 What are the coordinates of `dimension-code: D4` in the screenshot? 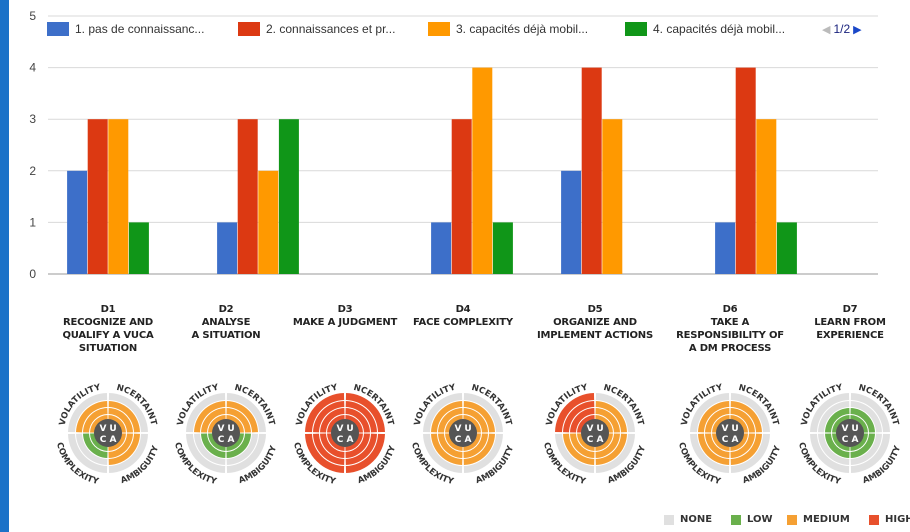 It's located at (463, 309).